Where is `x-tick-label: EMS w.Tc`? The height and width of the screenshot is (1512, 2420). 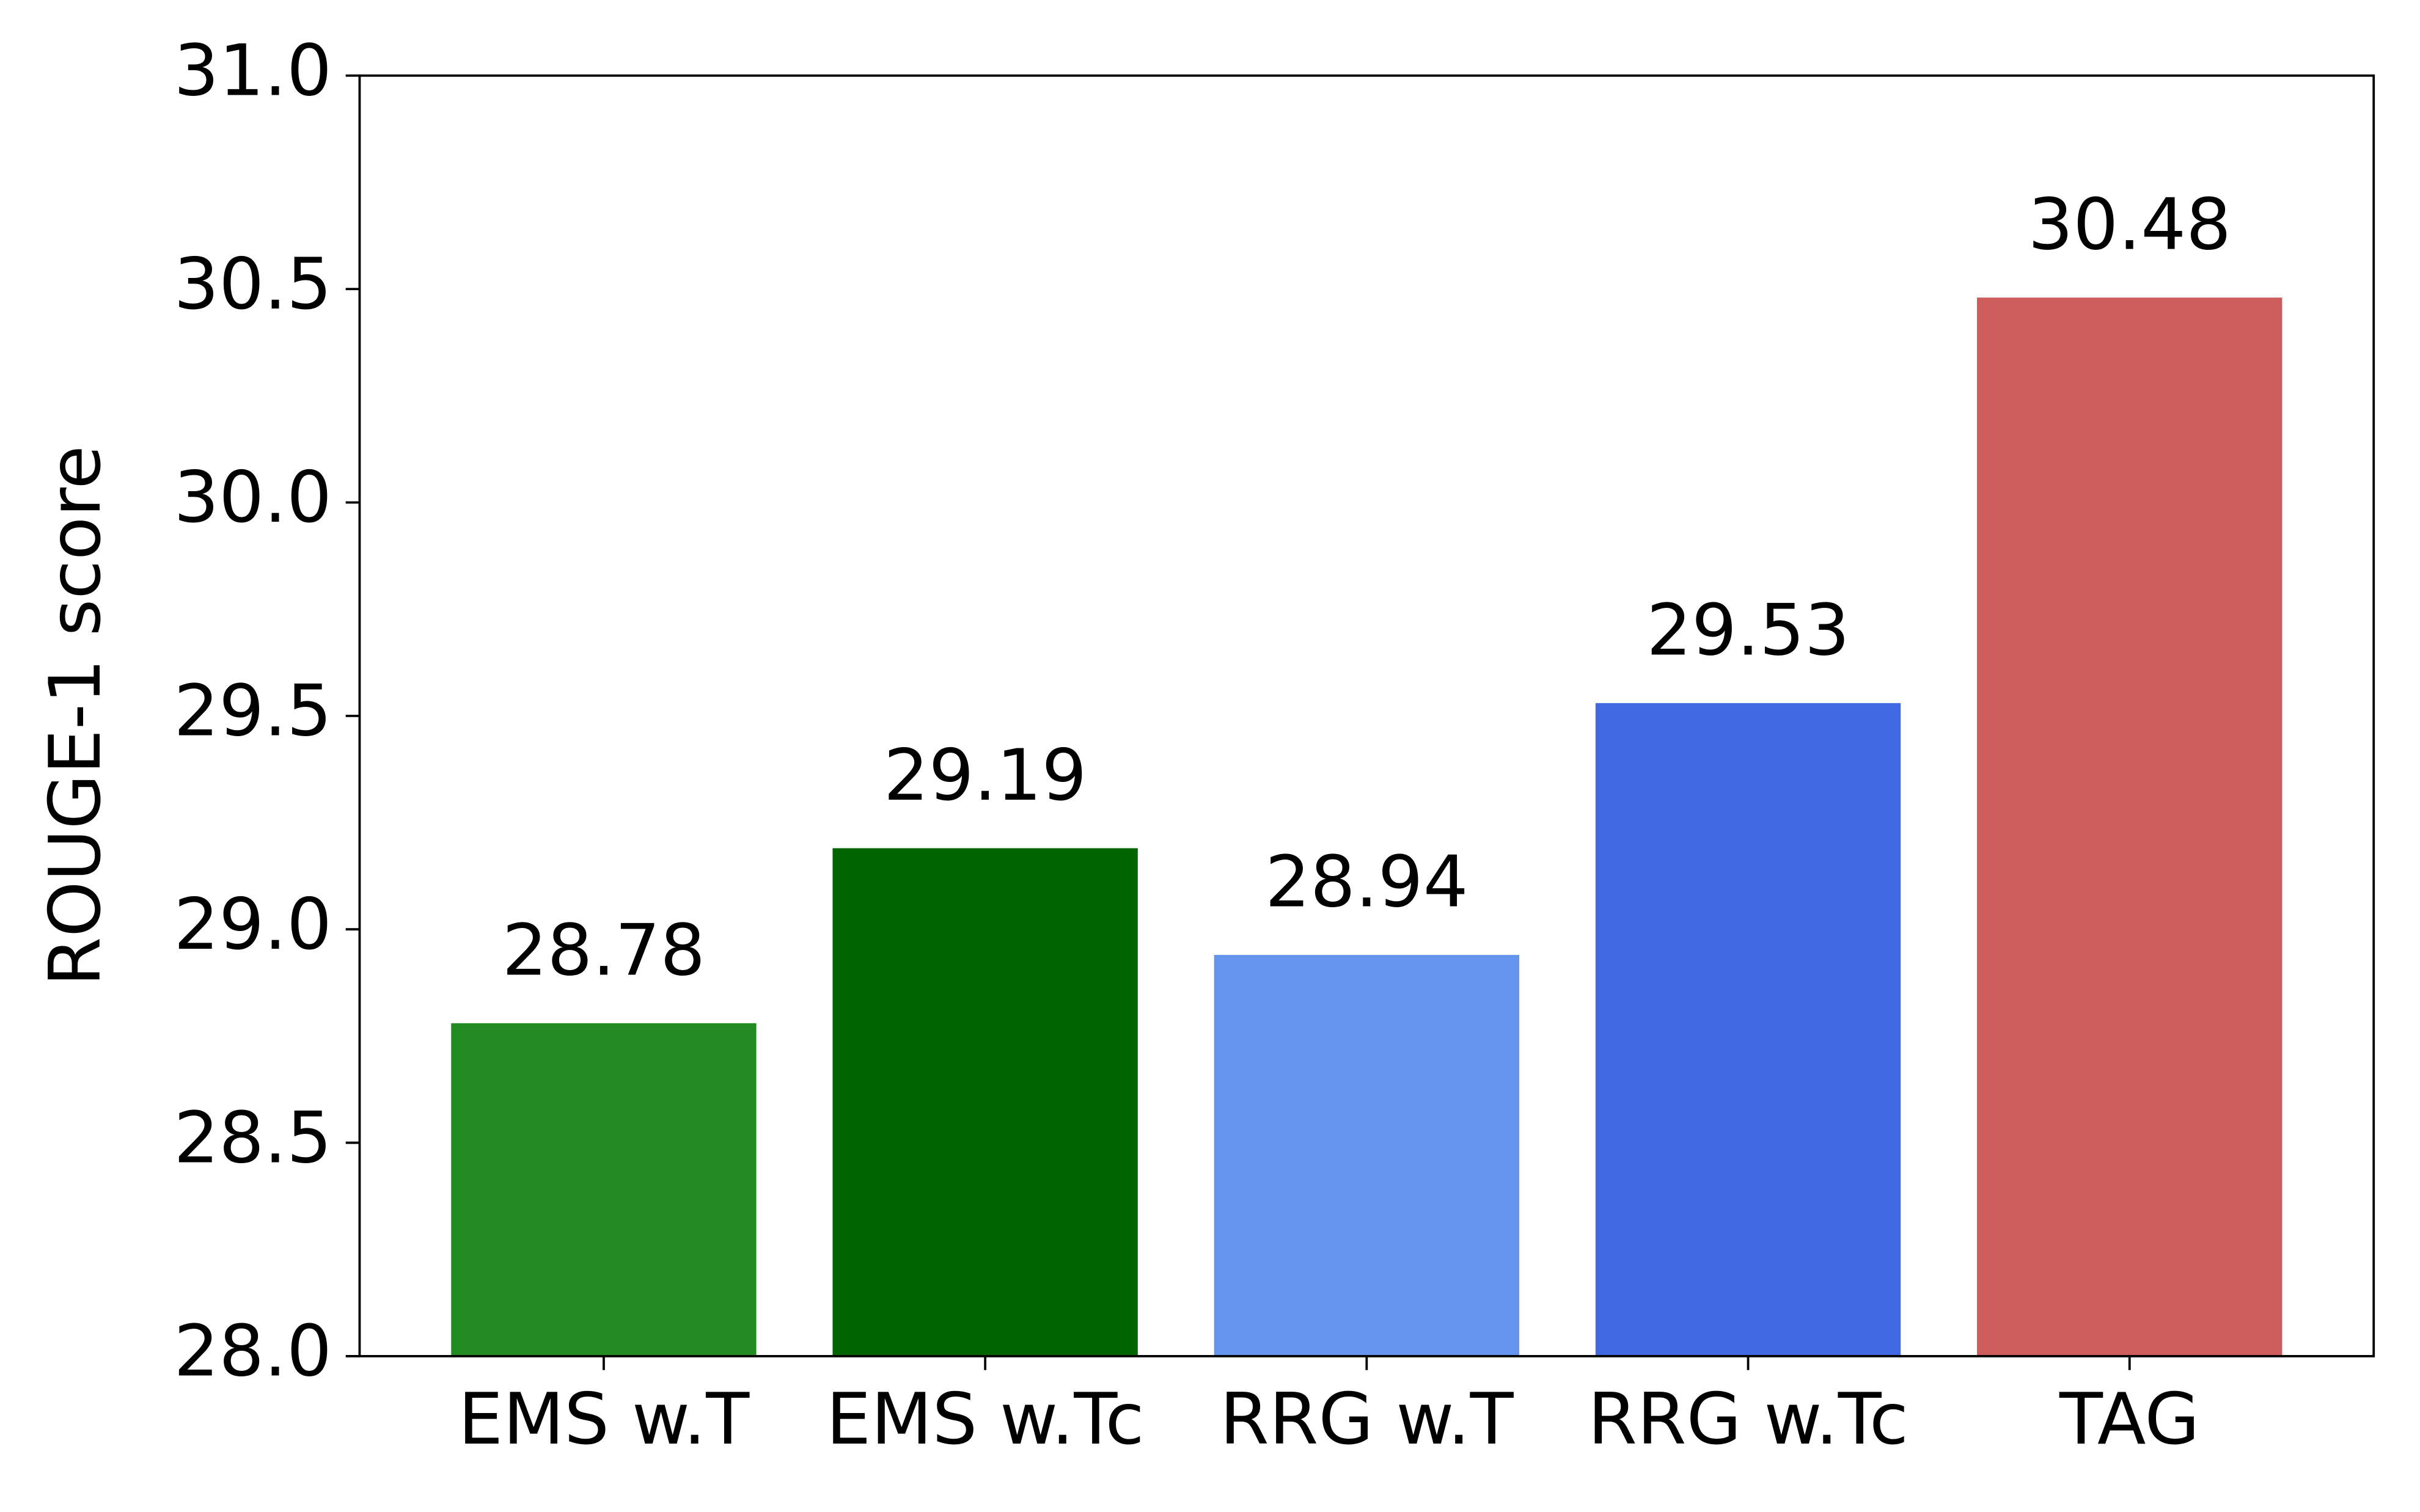
x-tick-label: EMS w.Tc is located at coordinates (986, 1420).